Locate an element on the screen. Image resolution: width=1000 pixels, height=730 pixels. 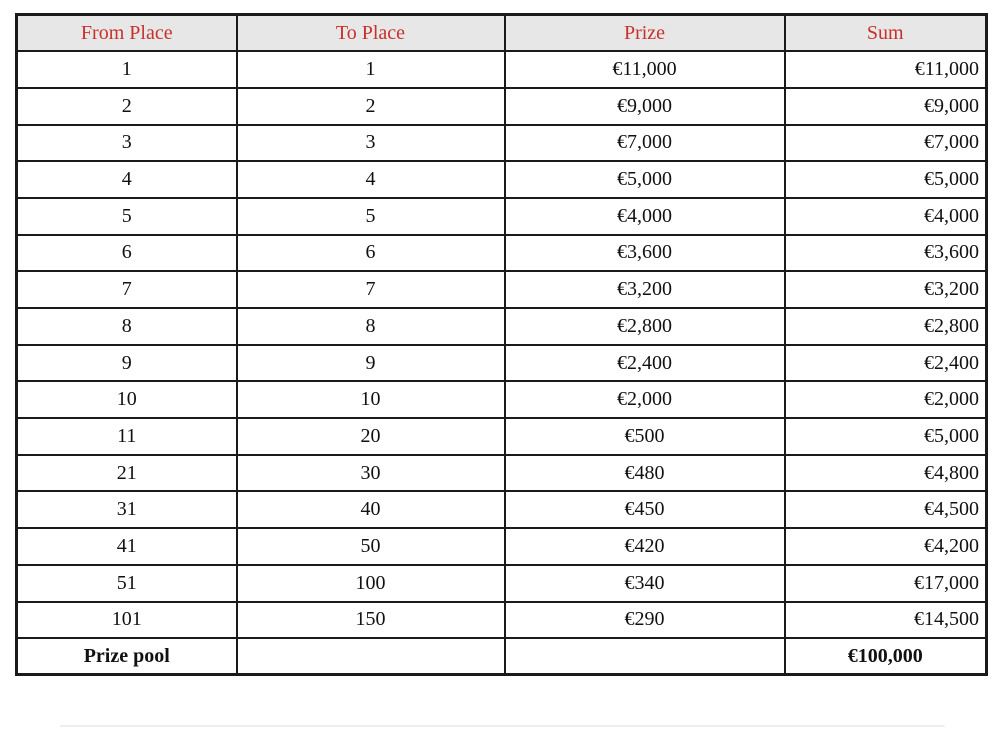
cell-to-place: 10 is located at coordinates (370, 400).